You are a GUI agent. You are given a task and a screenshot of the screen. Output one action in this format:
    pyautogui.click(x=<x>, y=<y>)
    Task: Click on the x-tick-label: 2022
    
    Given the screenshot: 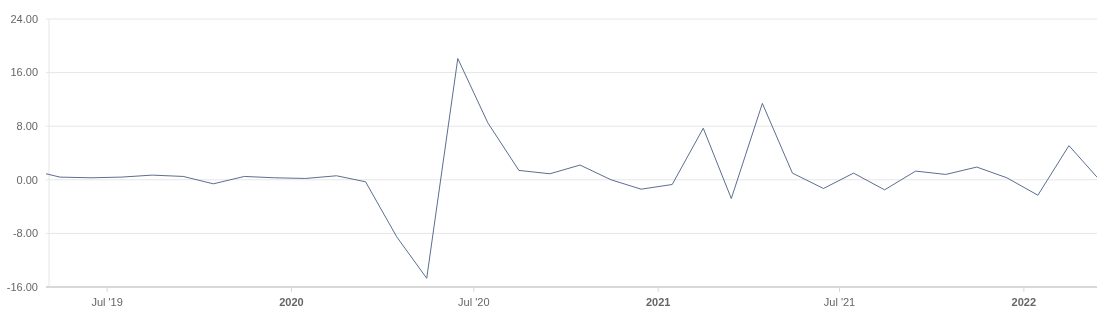 What is the action you would take?
    pyautogui.click(x=1024, y=302)
    